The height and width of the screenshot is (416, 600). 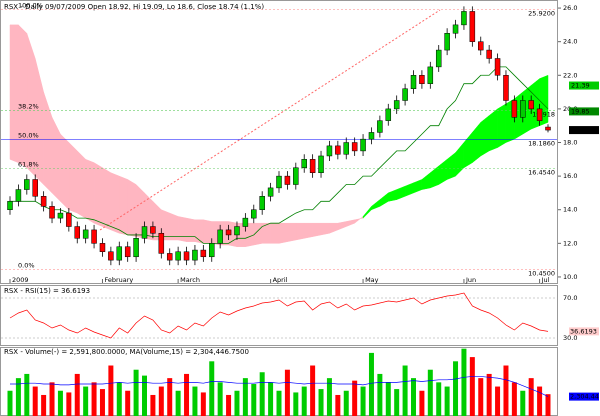 I want to click on level-label: 61.8%, so click(x=28, y=164).